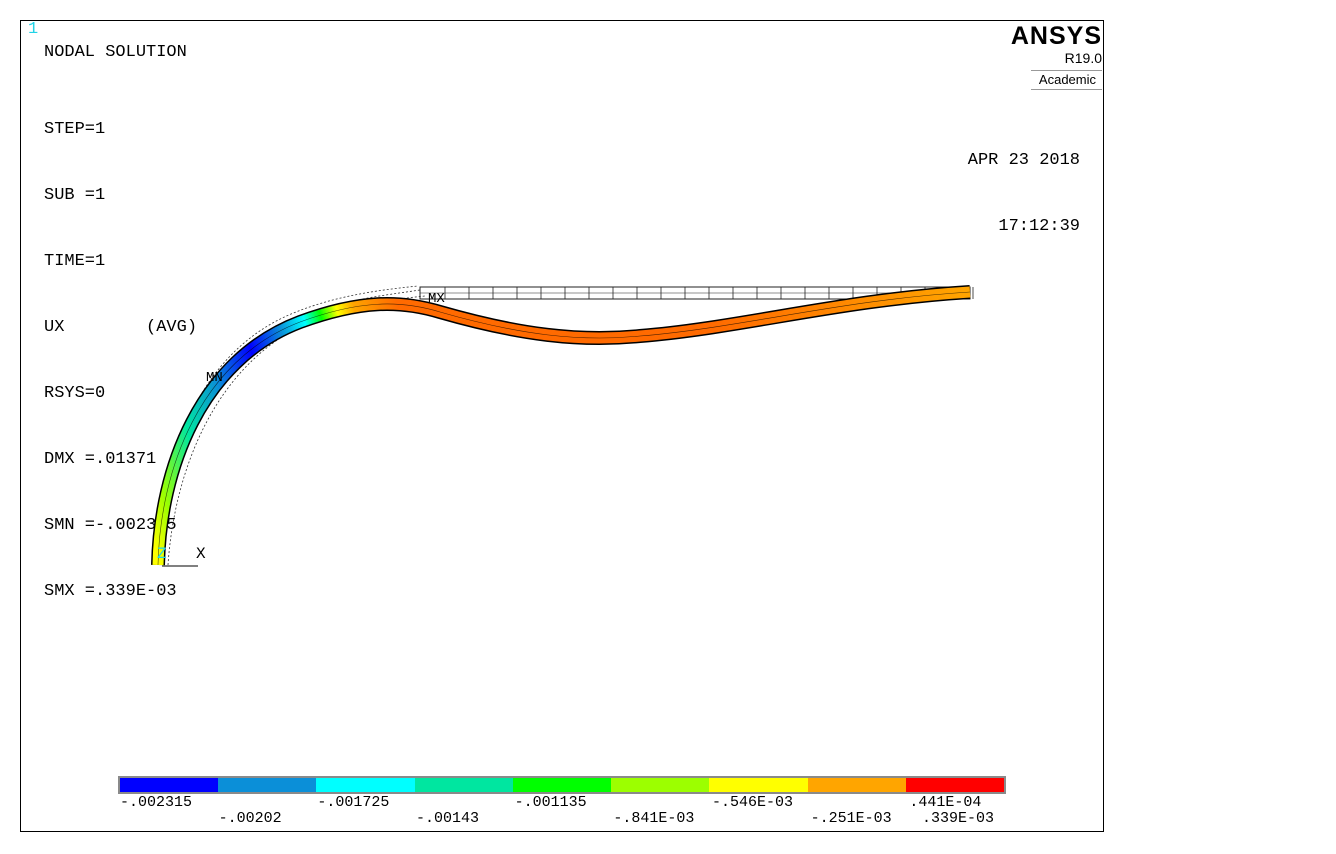  What do you see at coordinates (1056, 36) in the screenshot?
I see `brand-name: ANSYS` at bounding box center [1056, 36].